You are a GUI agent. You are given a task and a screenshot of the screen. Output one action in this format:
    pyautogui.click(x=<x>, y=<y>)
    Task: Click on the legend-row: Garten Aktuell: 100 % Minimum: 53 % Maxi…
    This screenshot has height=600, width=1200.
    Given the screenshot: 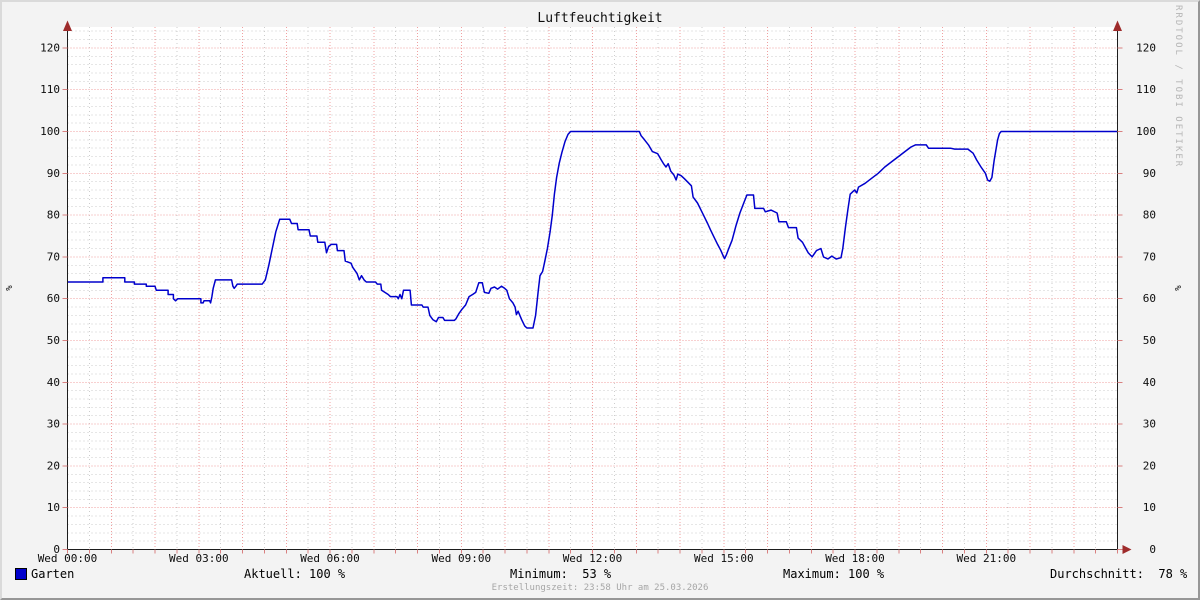 What is the action you would take?
    pyautogui.click(x=600, y=575)
    